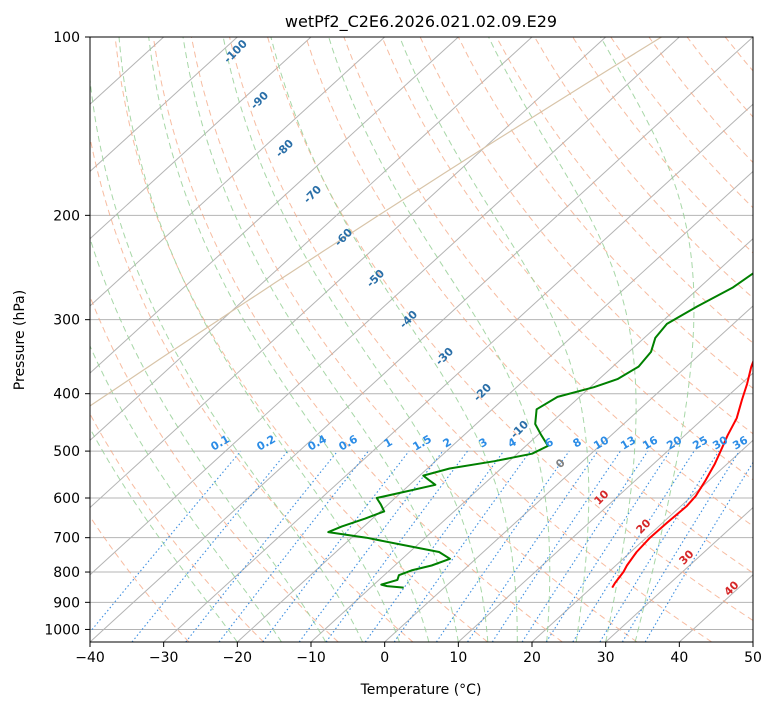  I want to click on y-tick-label: 600, so click(66, 499).